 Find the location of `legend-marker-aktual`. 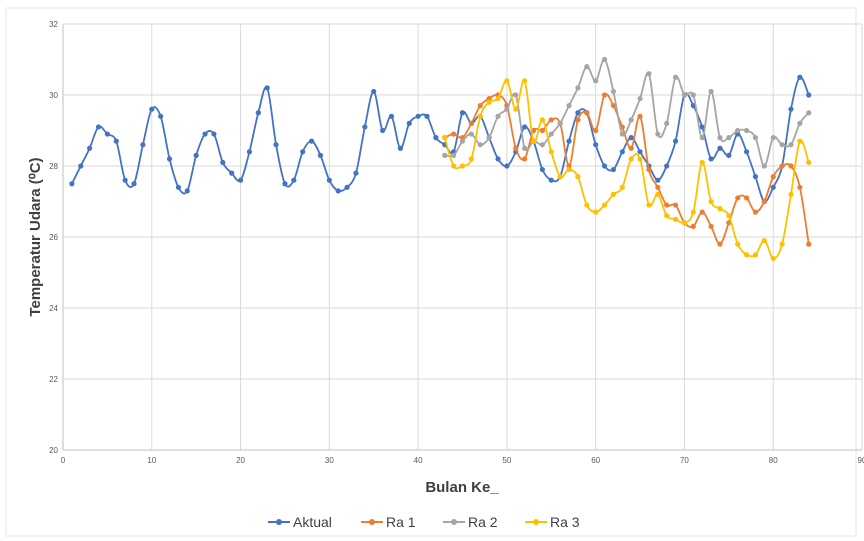

legend-marker-aktual is located at coordinates (279, 522).